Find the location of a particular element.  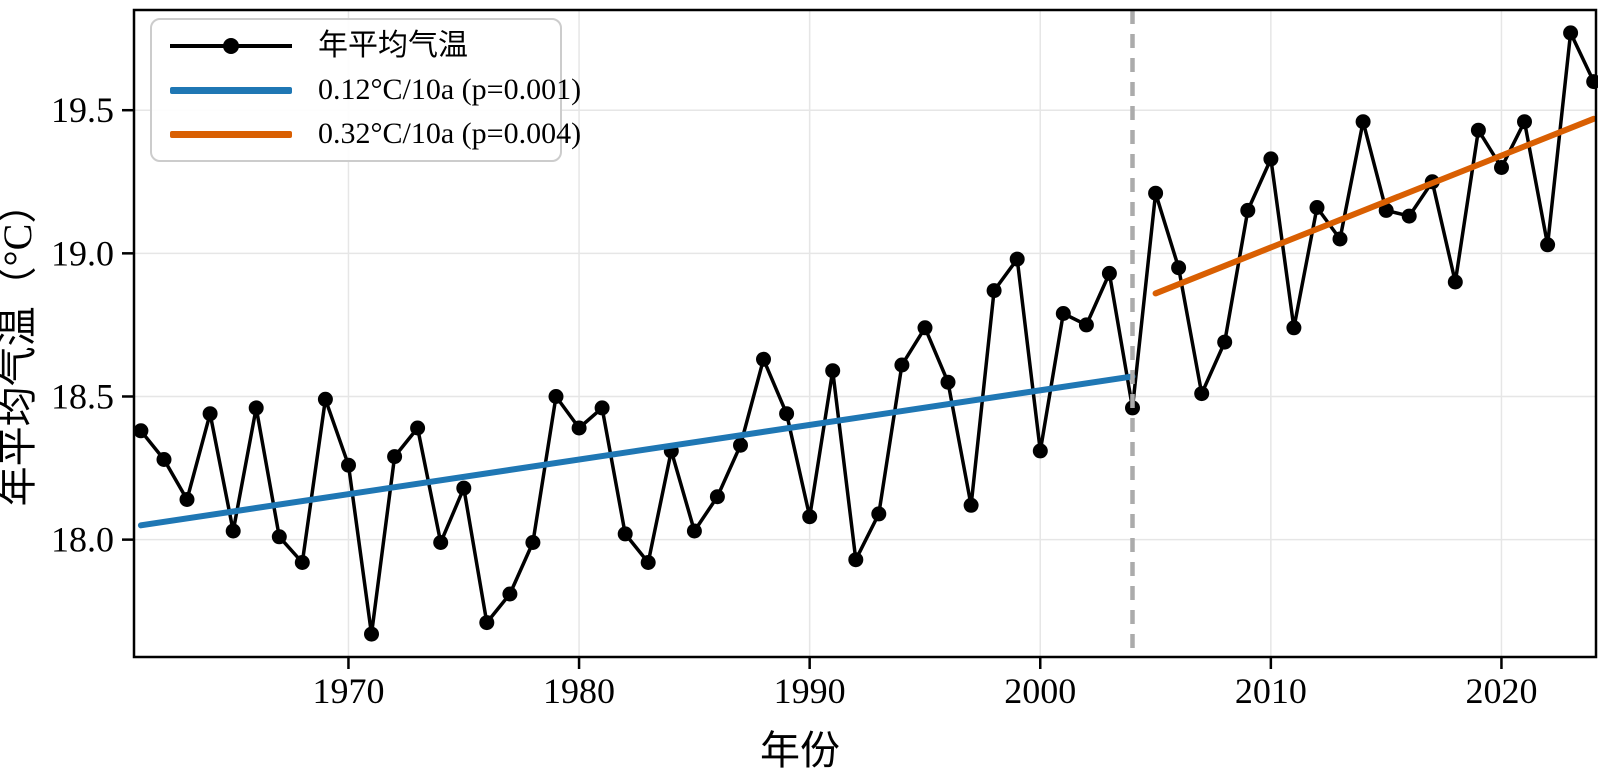

series-line-marker-swatch is located at coordinates (231, 46).